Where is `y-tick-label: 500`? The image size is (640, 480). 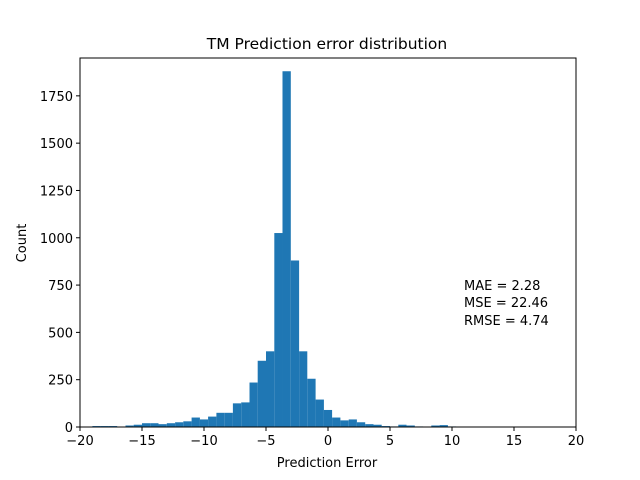
y-tick-label: 500 is located at coordinates (60, 333).